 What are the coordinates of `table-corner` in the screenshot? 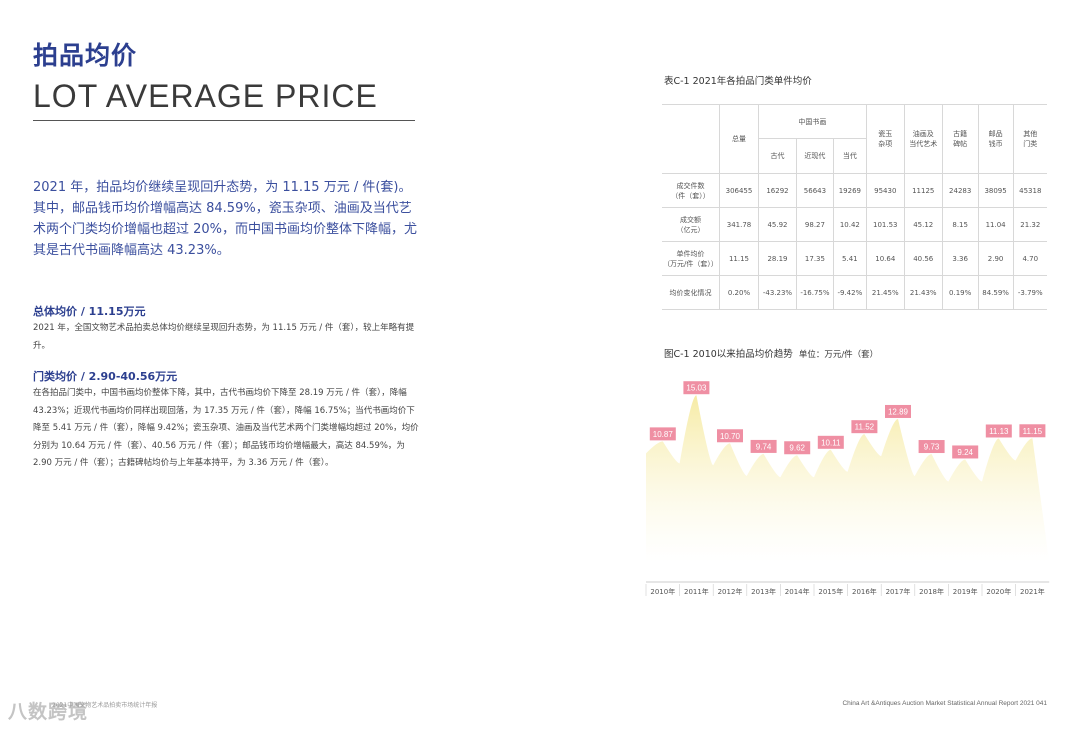 It's located at (691, 139).